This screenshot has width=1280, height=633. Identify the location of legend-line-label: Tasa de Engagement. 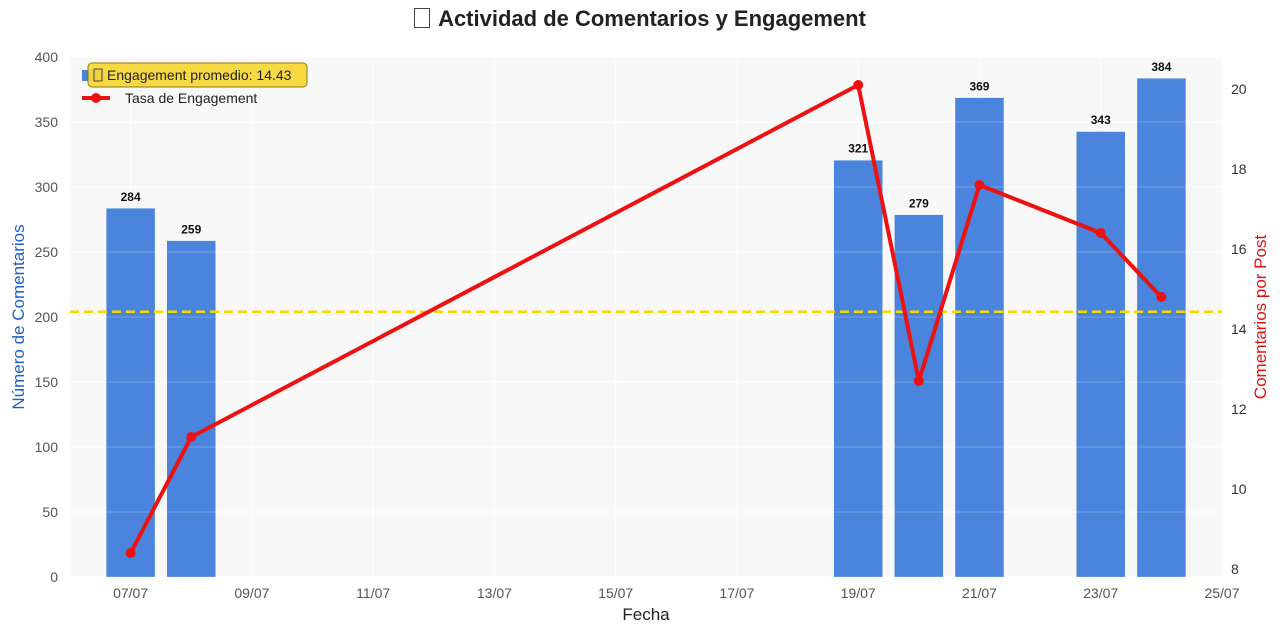
(191, 98).